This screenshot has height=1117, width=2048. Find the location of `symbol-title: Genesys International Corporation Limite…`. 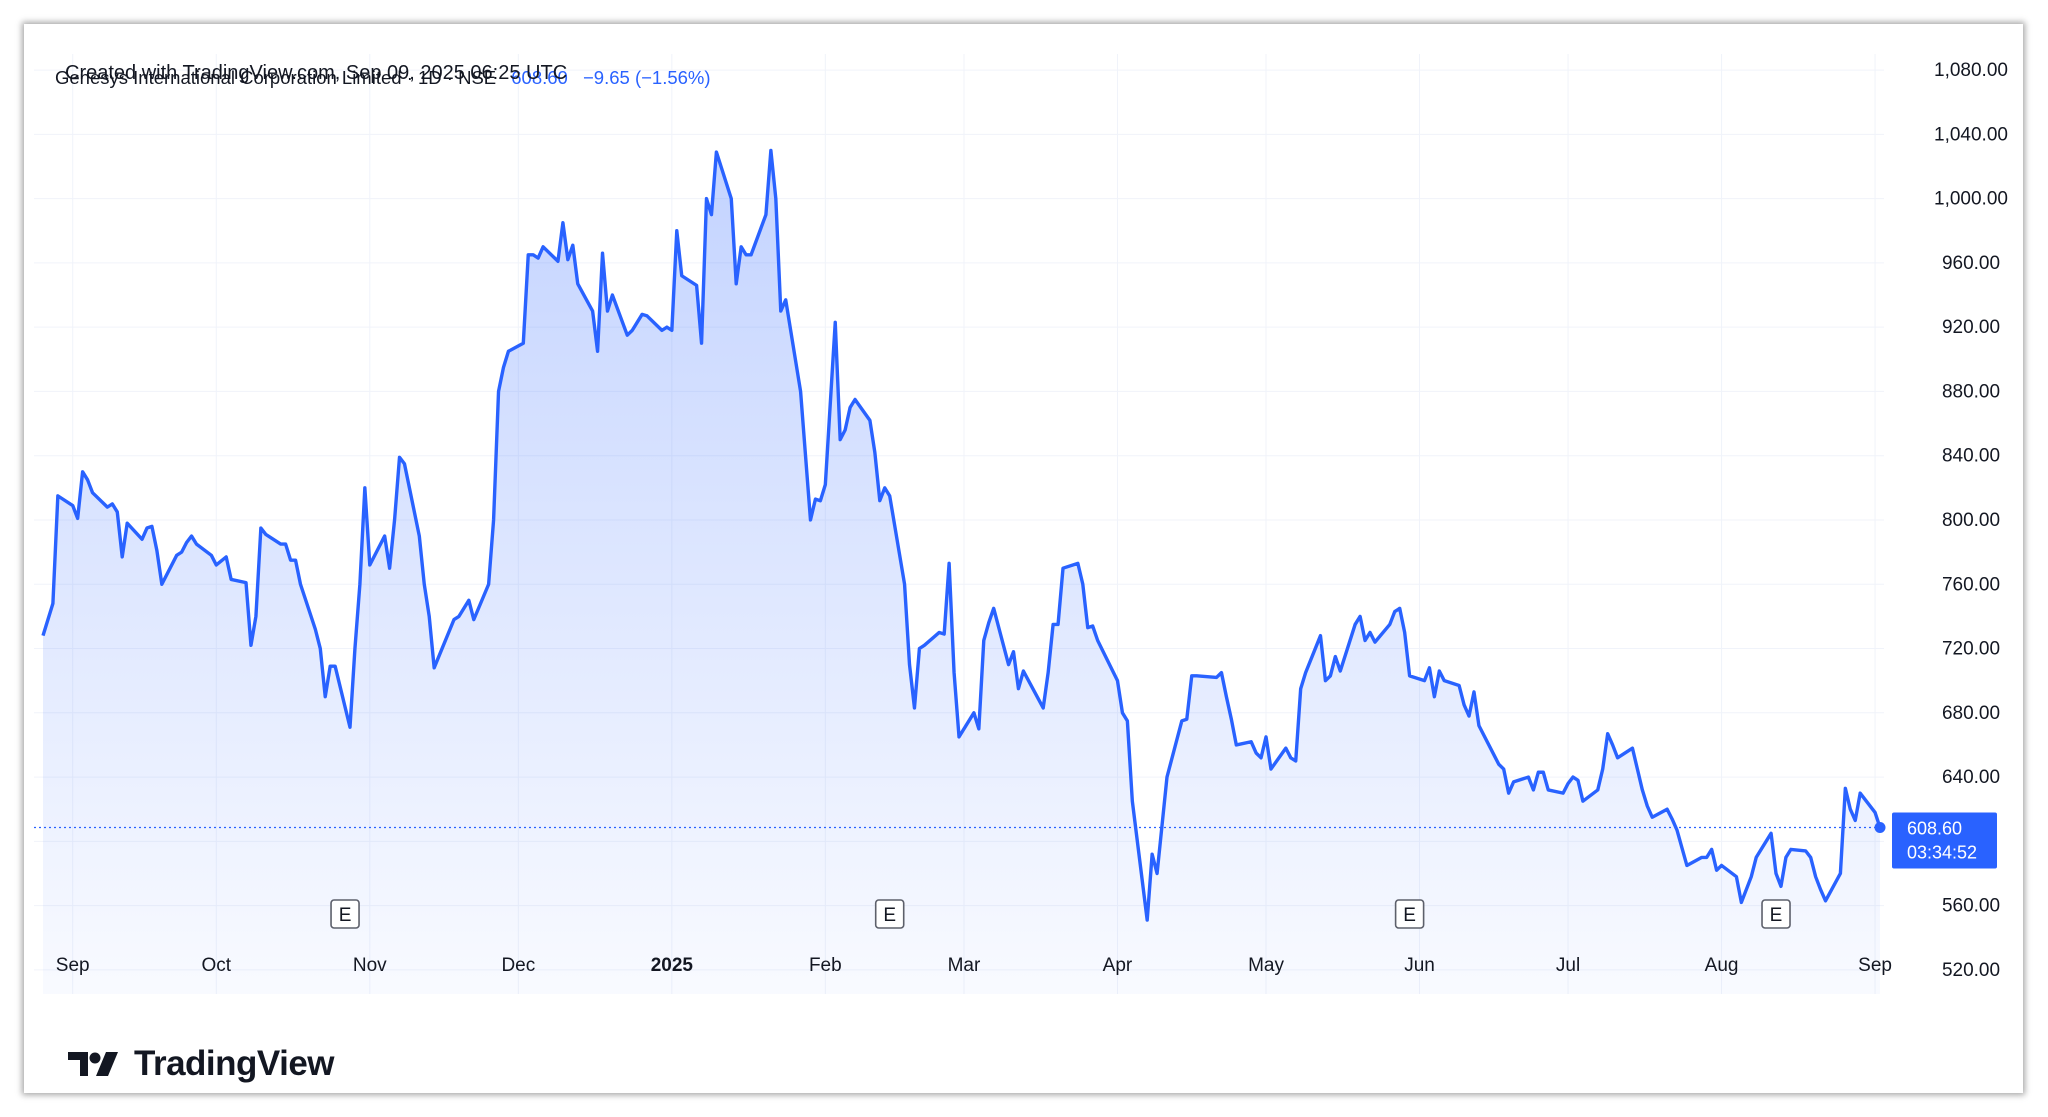

symbol-title: Genesys International Corporation Limite… is located at coordinates (275, 77).